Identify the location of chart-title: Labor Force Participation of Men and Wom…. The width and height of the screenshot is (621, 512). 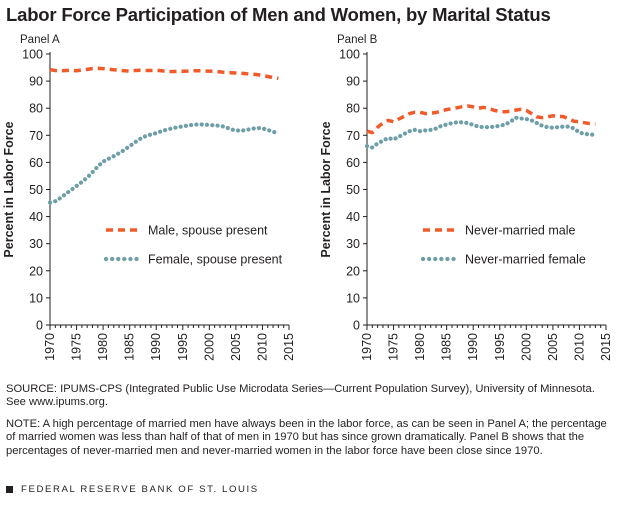
(278, 14).